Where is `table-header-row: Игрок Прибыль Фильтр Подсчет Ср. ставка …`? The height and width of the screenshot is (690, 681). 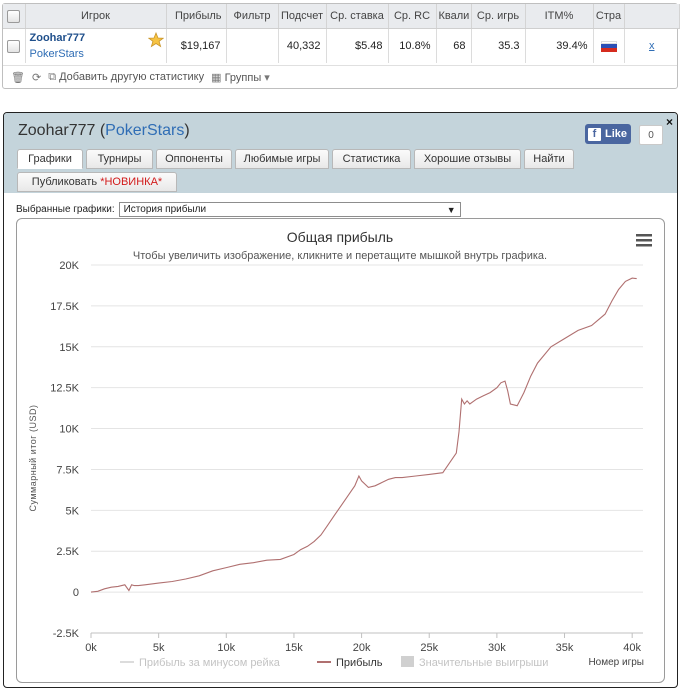 table-header-row: Игрок Прибыль Фильтр Подсчет Ср. ставка … is located at coordinates (341, 16).